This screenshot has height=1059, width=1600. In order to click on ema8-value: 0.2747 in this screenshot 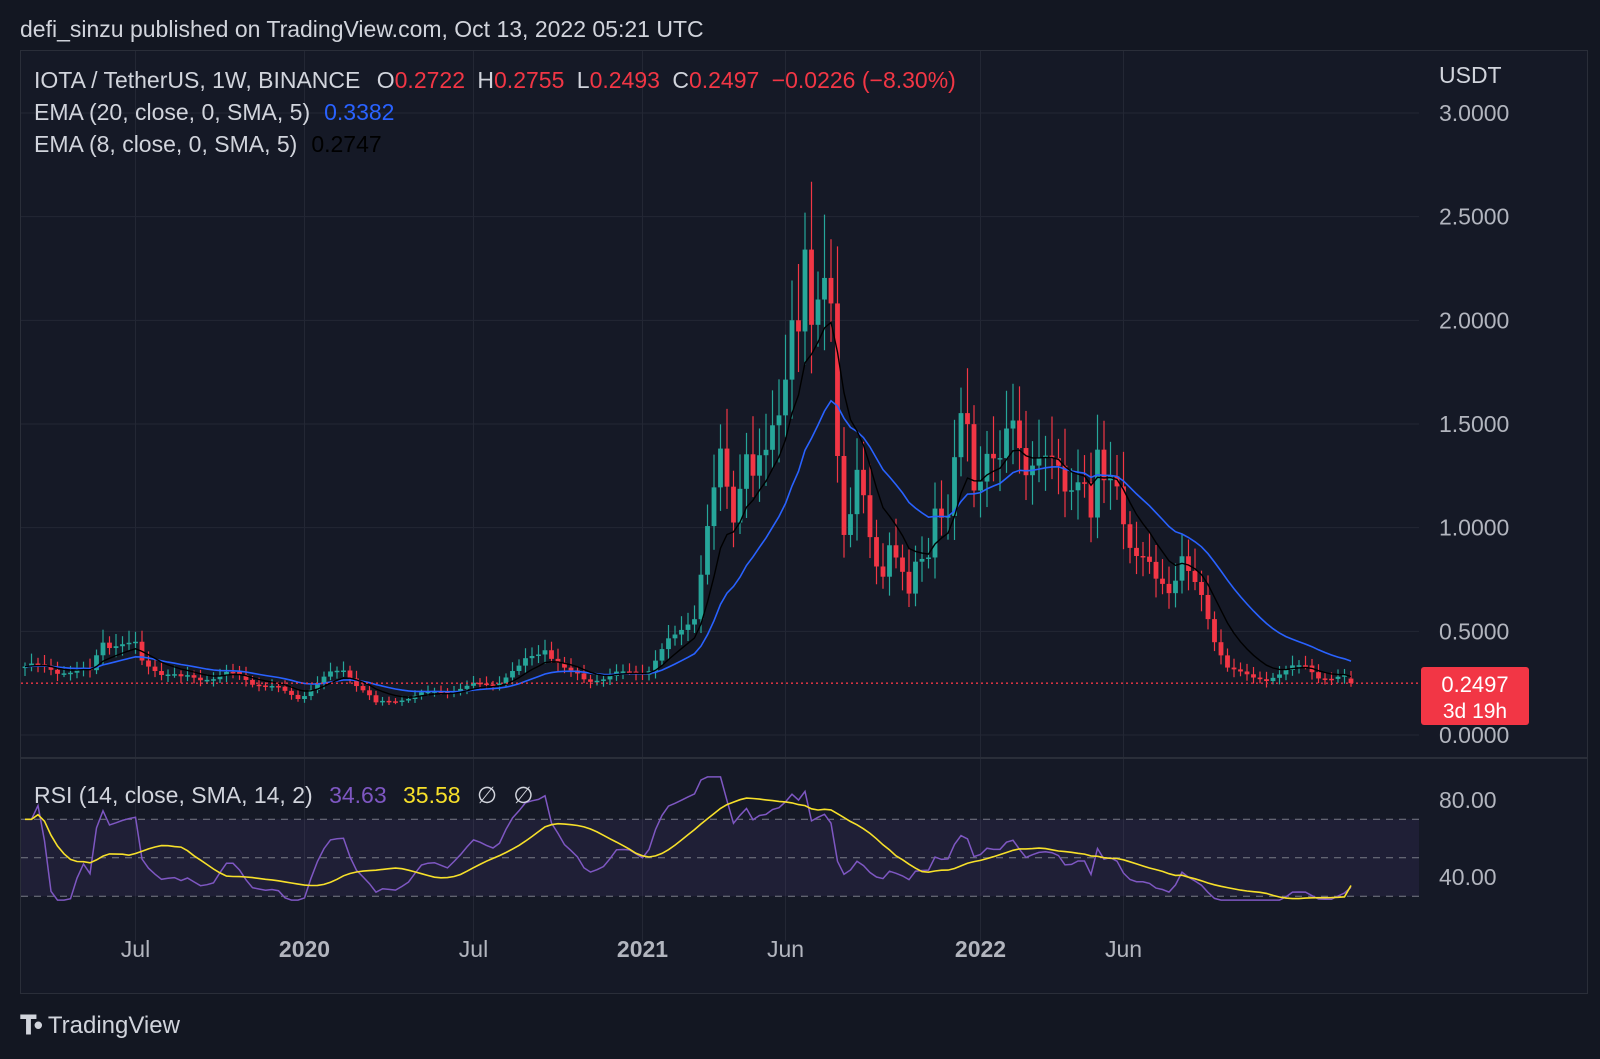, I will do `click(346, 144)`.